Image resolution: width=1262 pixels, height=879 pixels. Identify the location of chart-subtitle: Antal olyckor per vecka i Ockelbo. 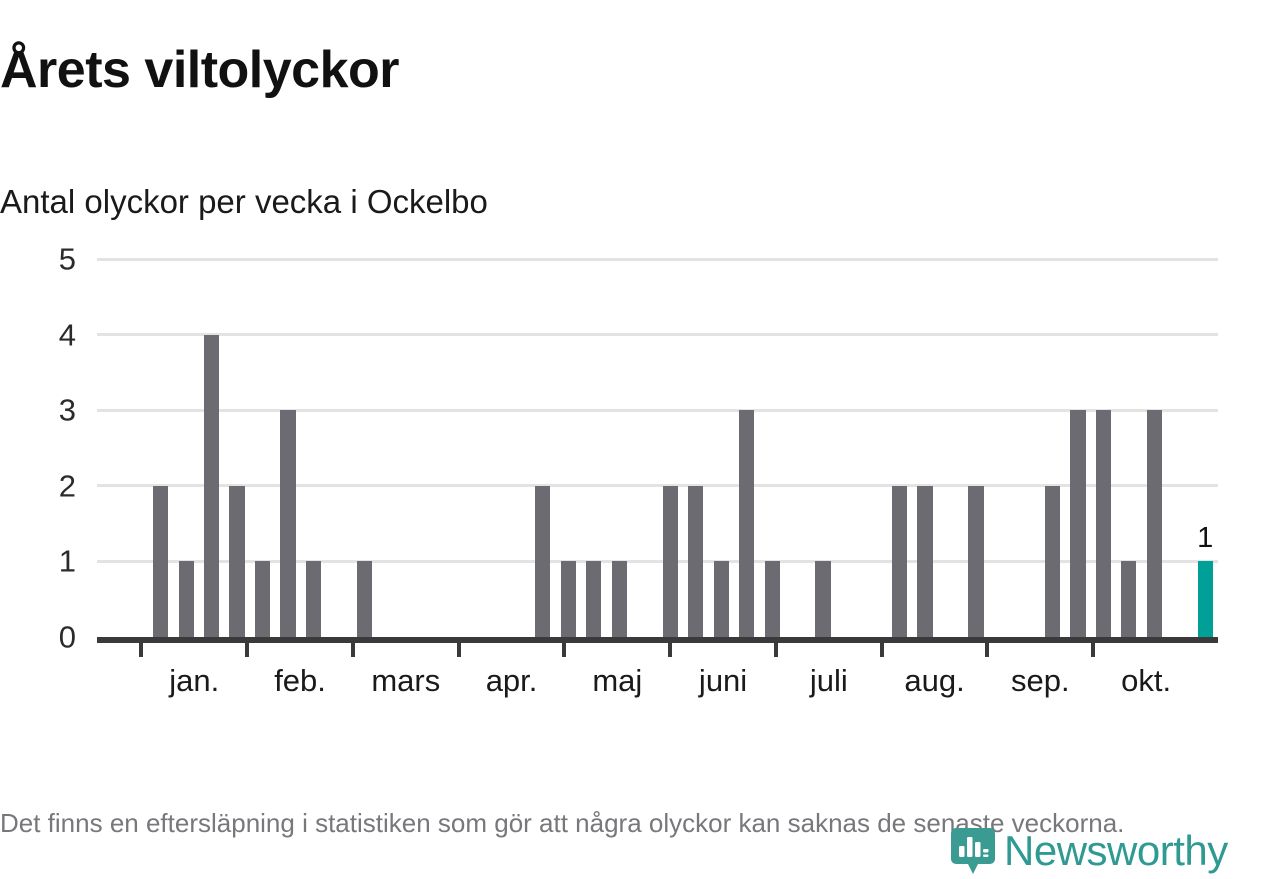
(244, 202).